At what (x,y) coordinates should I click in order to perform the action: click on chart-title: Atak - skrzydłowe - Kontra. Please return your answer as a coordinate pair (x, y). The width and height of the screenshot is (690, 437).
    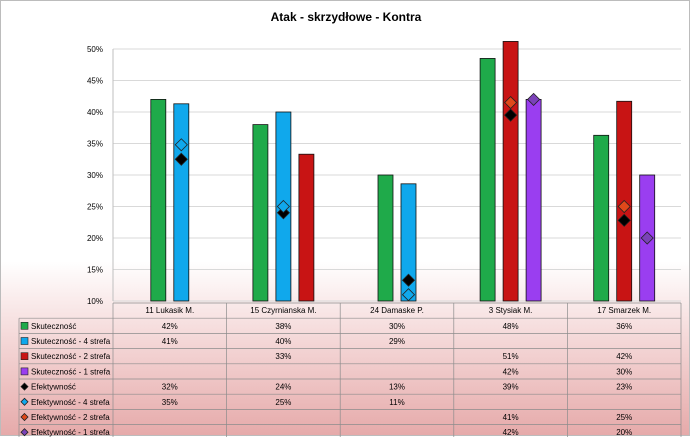
    Looking at the image, I should click on (346, 17).